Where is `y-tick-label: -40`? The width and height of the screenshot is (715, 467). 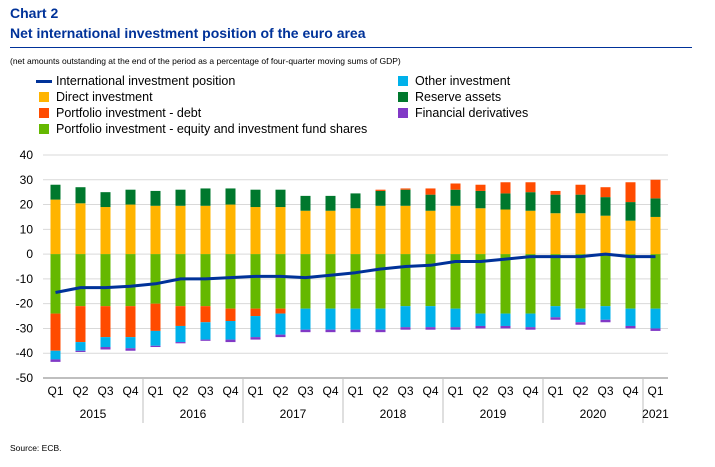 y-tick-label: -40 is located at coordinates (25, 353).